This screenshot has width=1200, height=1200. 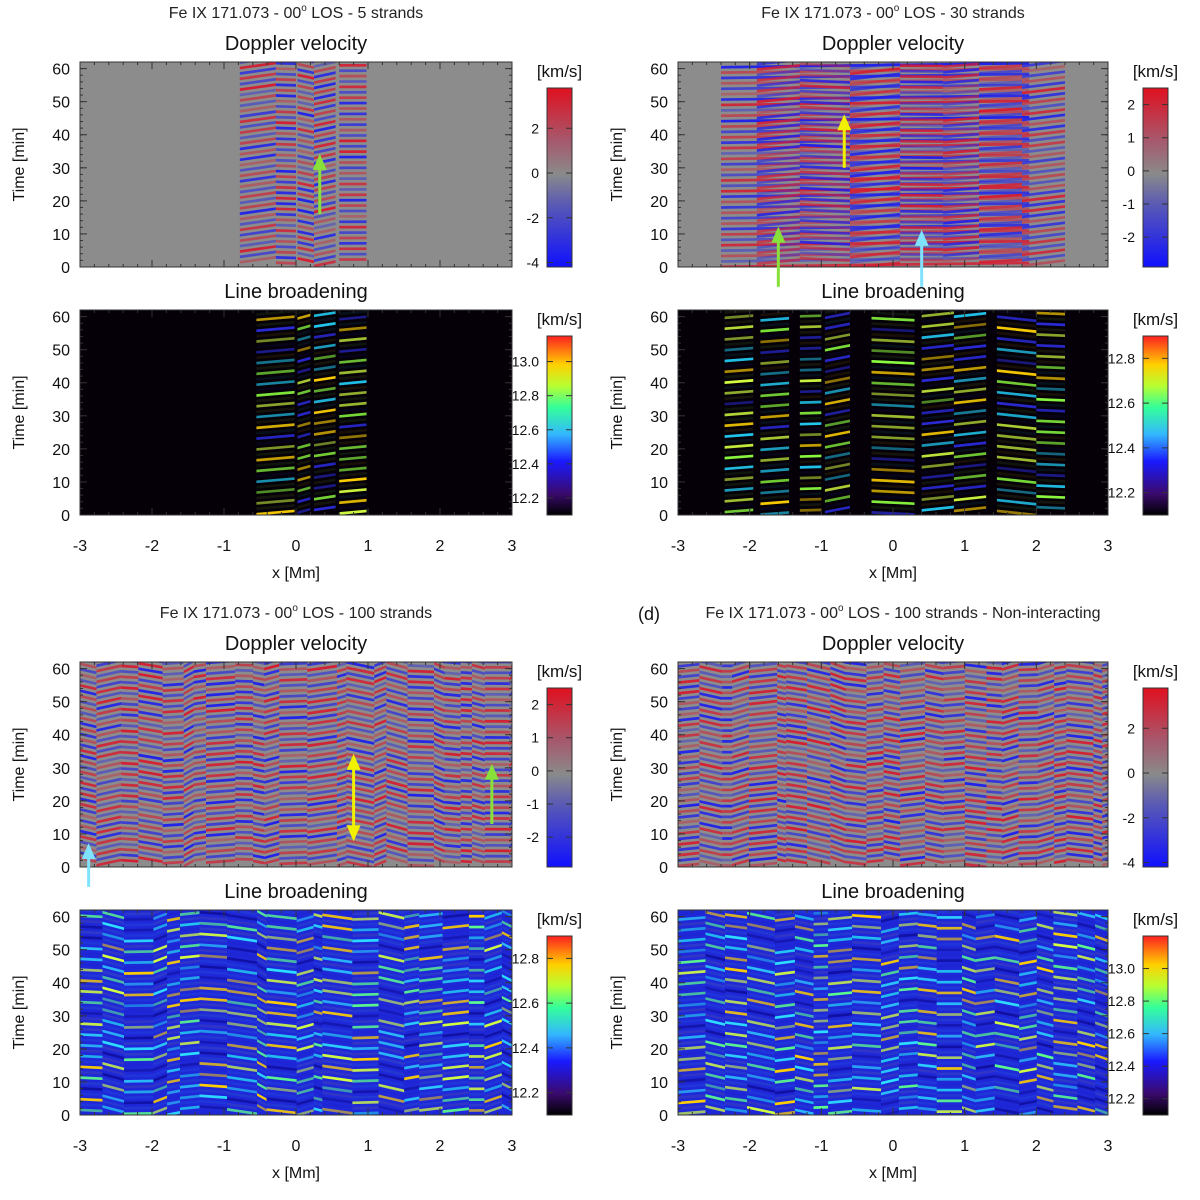 What do you see at coordinates (65, 516) in the screenshot?
I see `y-tick-label: 0` at bounding box center [65, 516].